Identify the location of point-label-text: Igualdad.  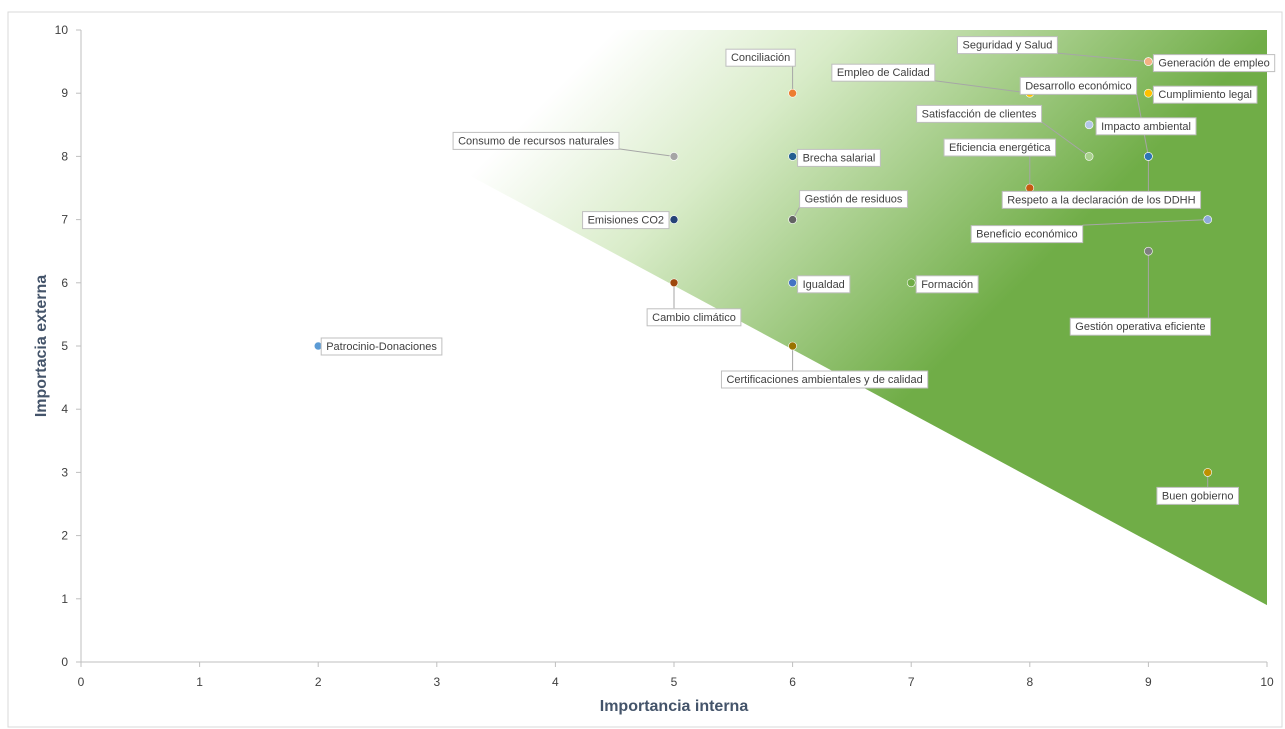
(824, 285).